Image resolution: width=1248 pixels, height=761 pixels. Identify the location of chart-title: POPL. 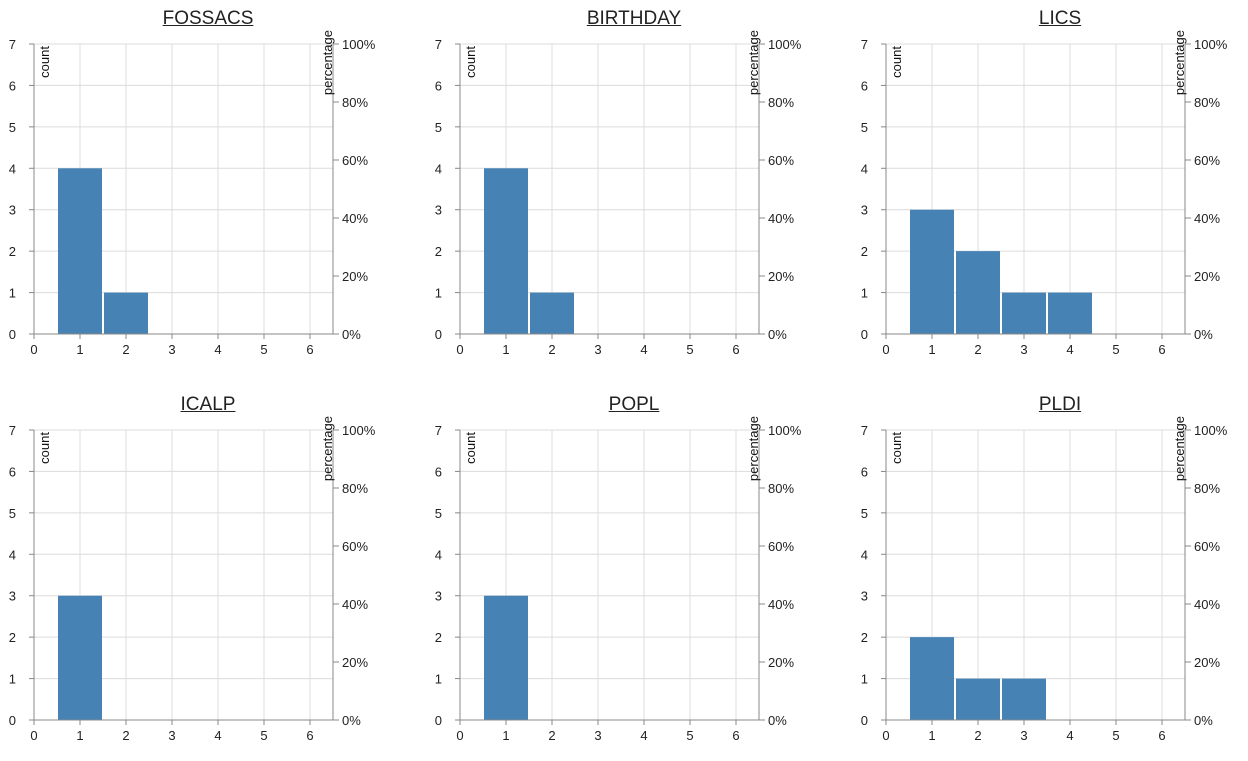
(634, 404).